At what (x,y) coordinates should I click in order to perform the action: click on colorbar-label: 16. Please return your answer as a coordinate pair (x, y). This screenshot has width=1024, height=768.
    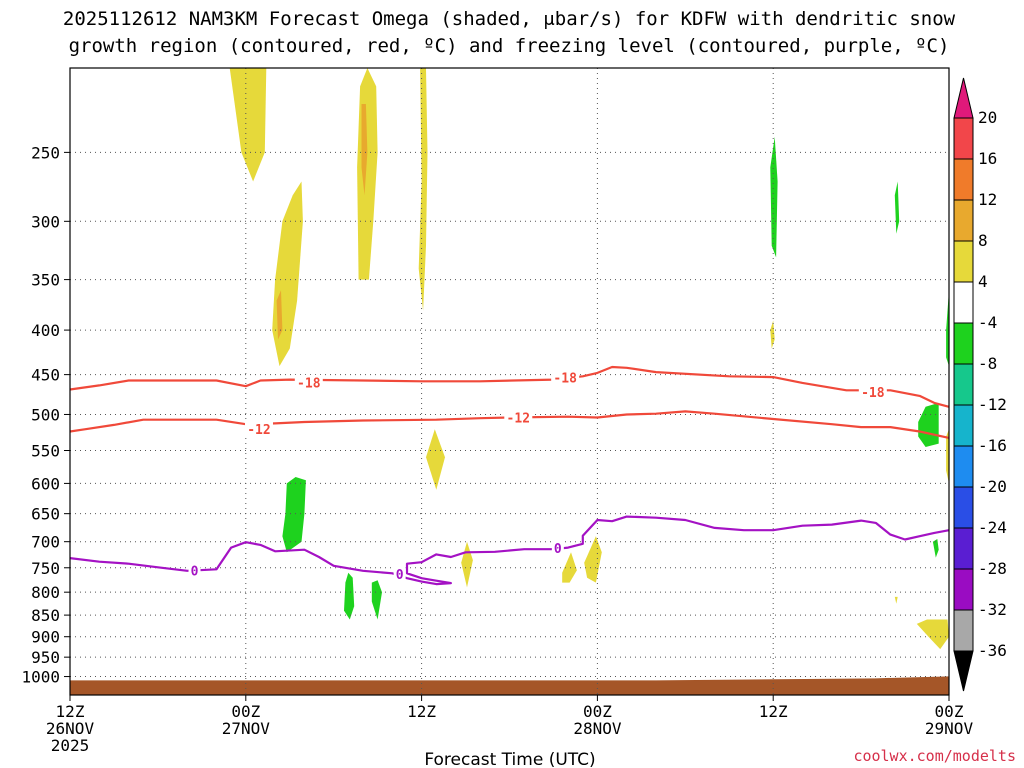
    Looking at the image, I should click on (987, 158).